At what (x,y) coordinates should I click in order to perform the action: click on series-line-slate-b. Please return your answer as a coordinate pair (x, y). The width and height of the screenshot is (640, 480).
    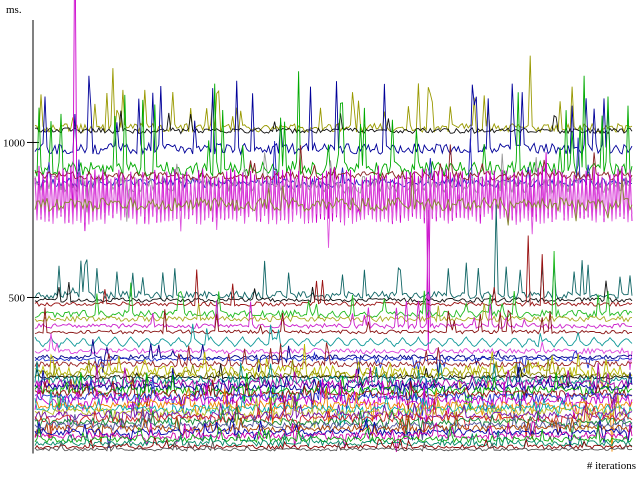
    Looking at the image, I should click on (333, 425).